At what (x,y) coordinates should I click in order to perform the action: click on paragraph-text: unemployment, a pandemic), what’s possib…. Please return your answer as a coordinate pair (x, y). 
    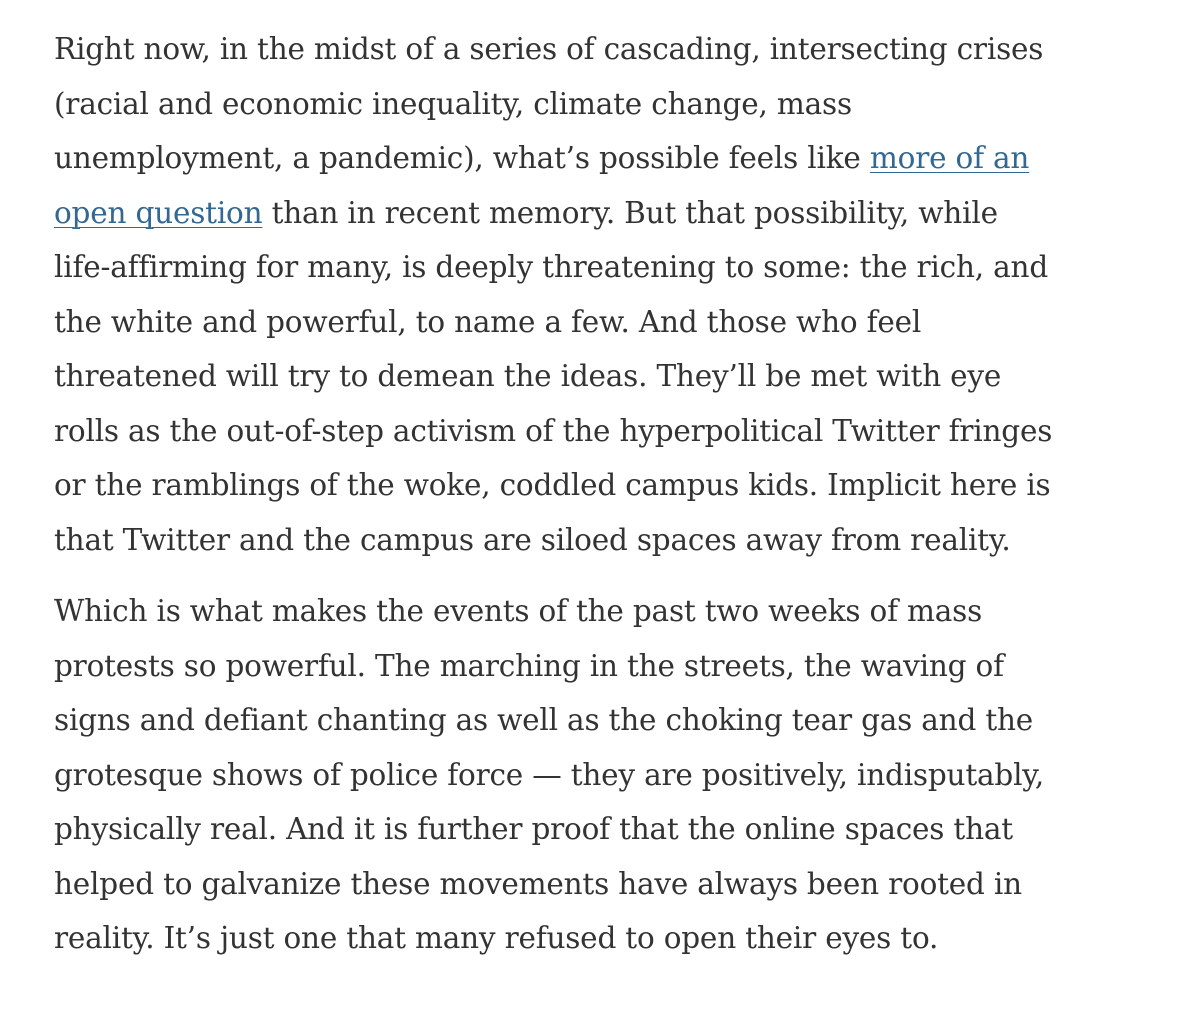
    Looking at the image, I should click on (462, 158).